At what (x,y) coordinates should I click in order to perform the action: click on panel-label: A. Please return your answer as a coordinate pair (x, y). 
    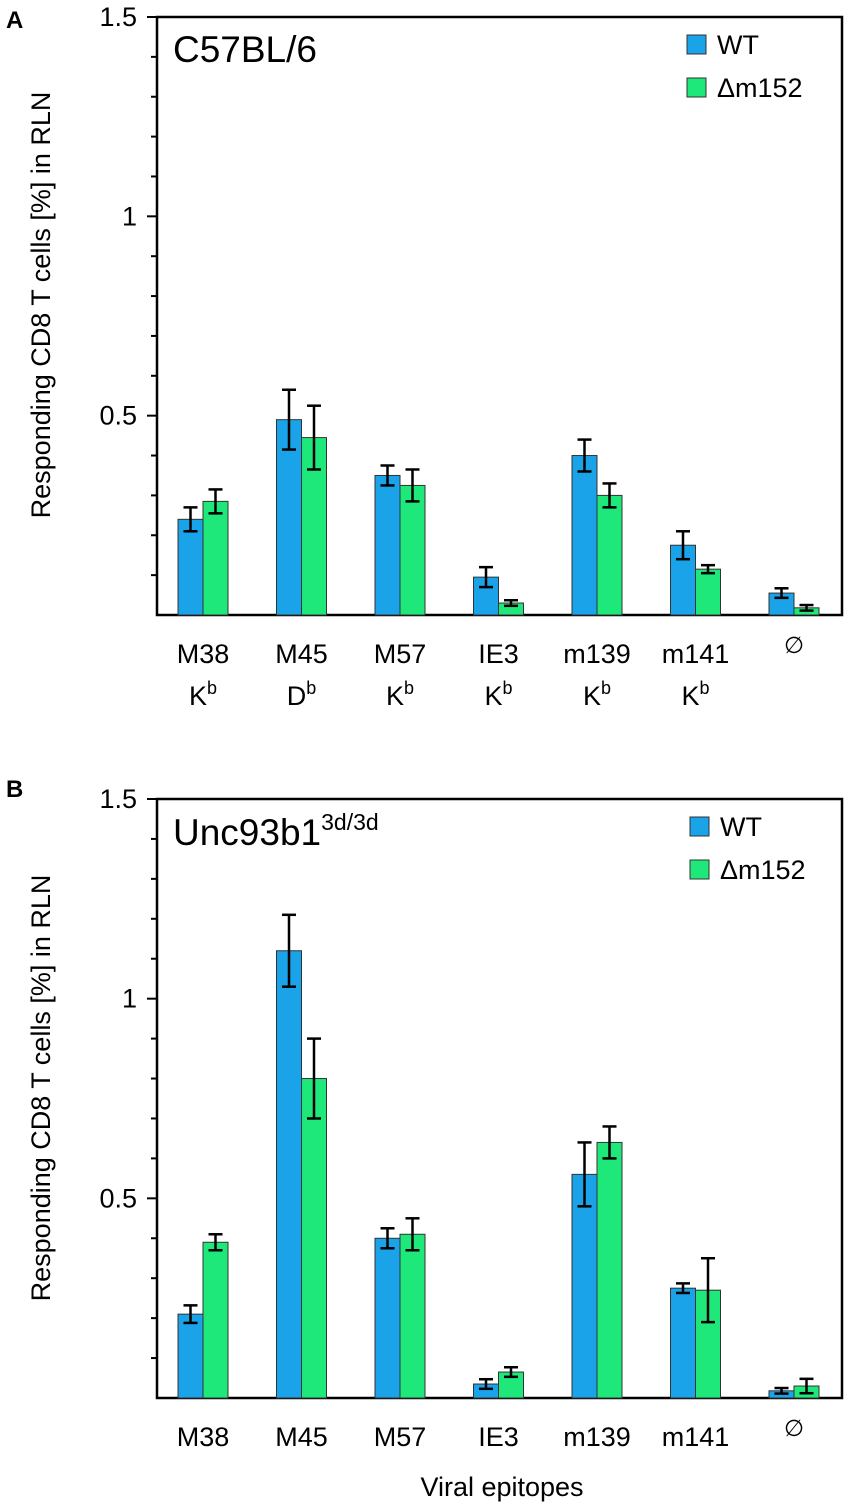
    Looking at the image, I should click on (14, 20).